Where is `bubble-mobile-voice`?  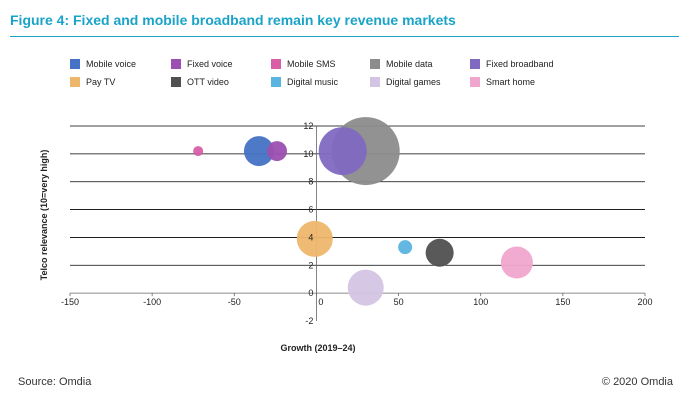
bubble-mobile-voice is located at coordinates (258, 151).